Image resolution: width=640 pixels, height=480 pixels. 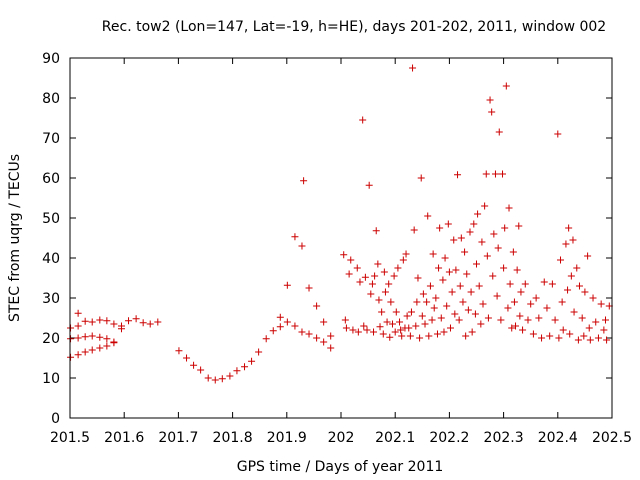 What do you see at coordinates (51, 299) in the screenshot?
I see `y-tick-label: 30` at bounding box center [51, 299].